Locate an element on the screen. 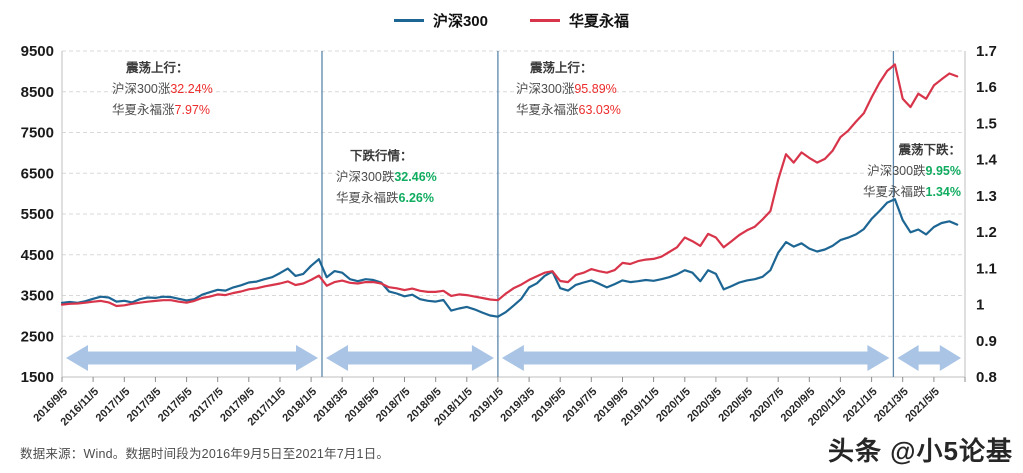 Image resolution: width=1023 pixels, height=473 pixels. csi300-line-swatch is located at coordinates (408, 20).